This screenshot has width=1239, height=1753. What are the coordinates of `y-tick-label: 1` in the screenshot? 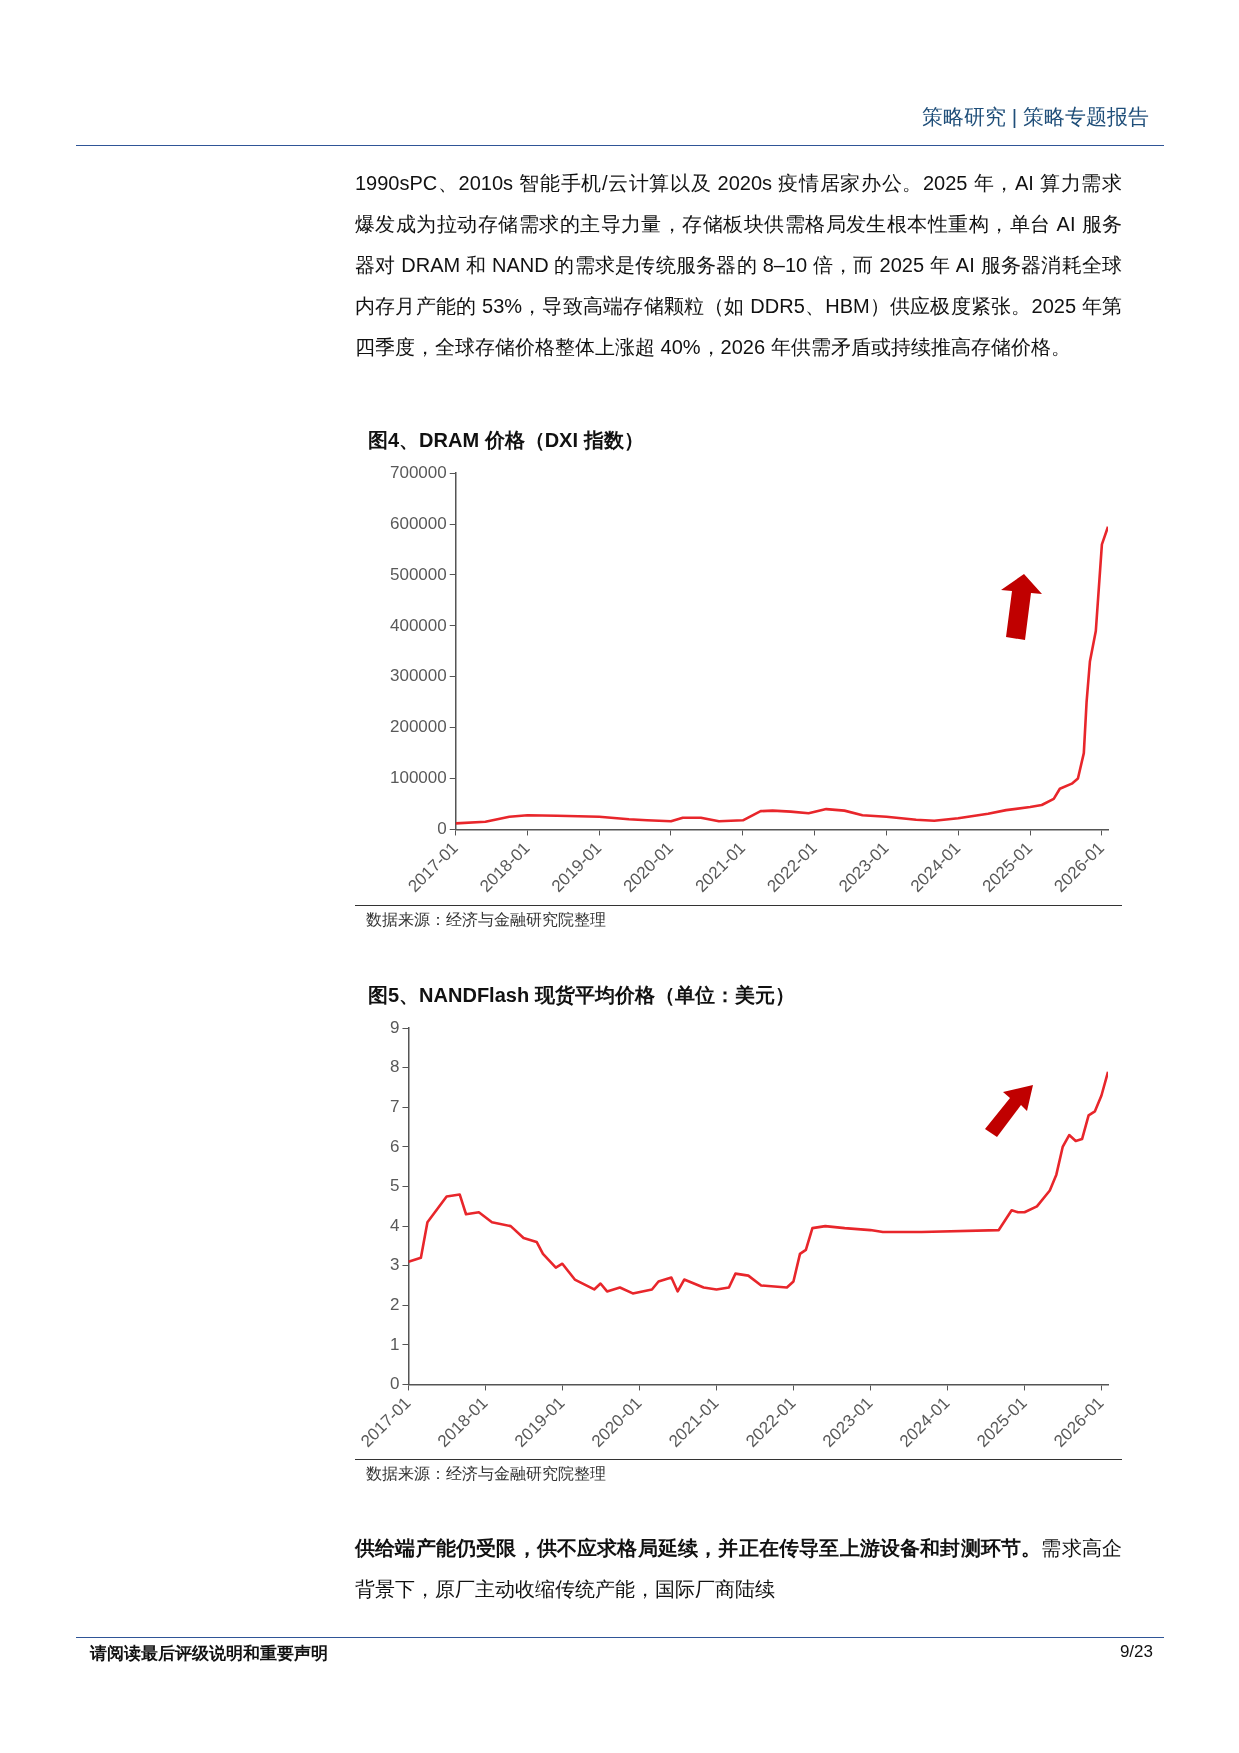 It's located at (394, 1344).